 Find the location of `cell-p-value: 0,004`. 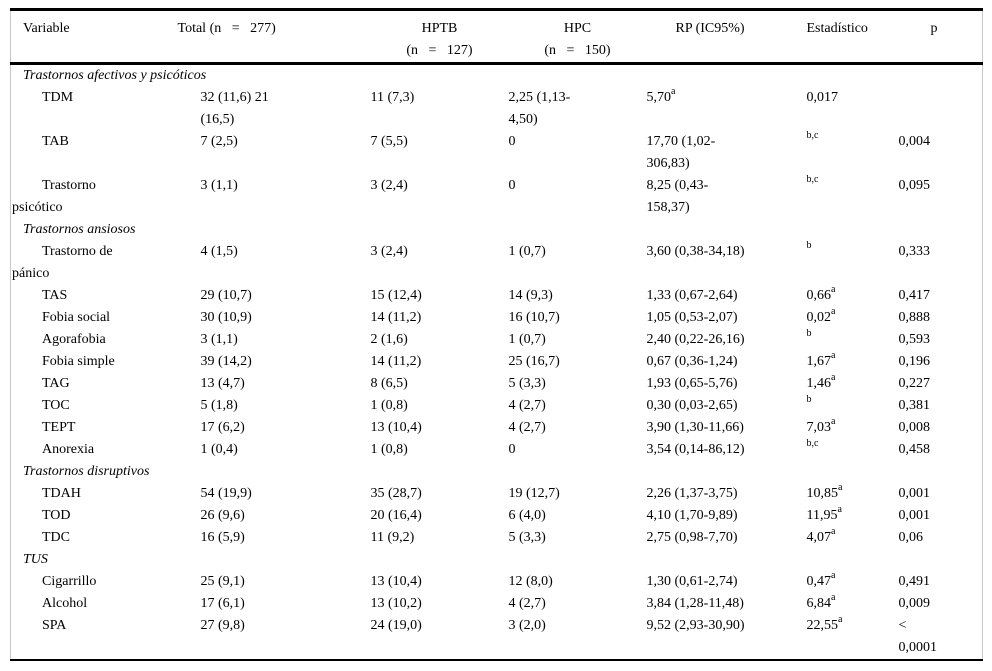

cell-p-value: 0,004 is located at coordinates (914, 141).